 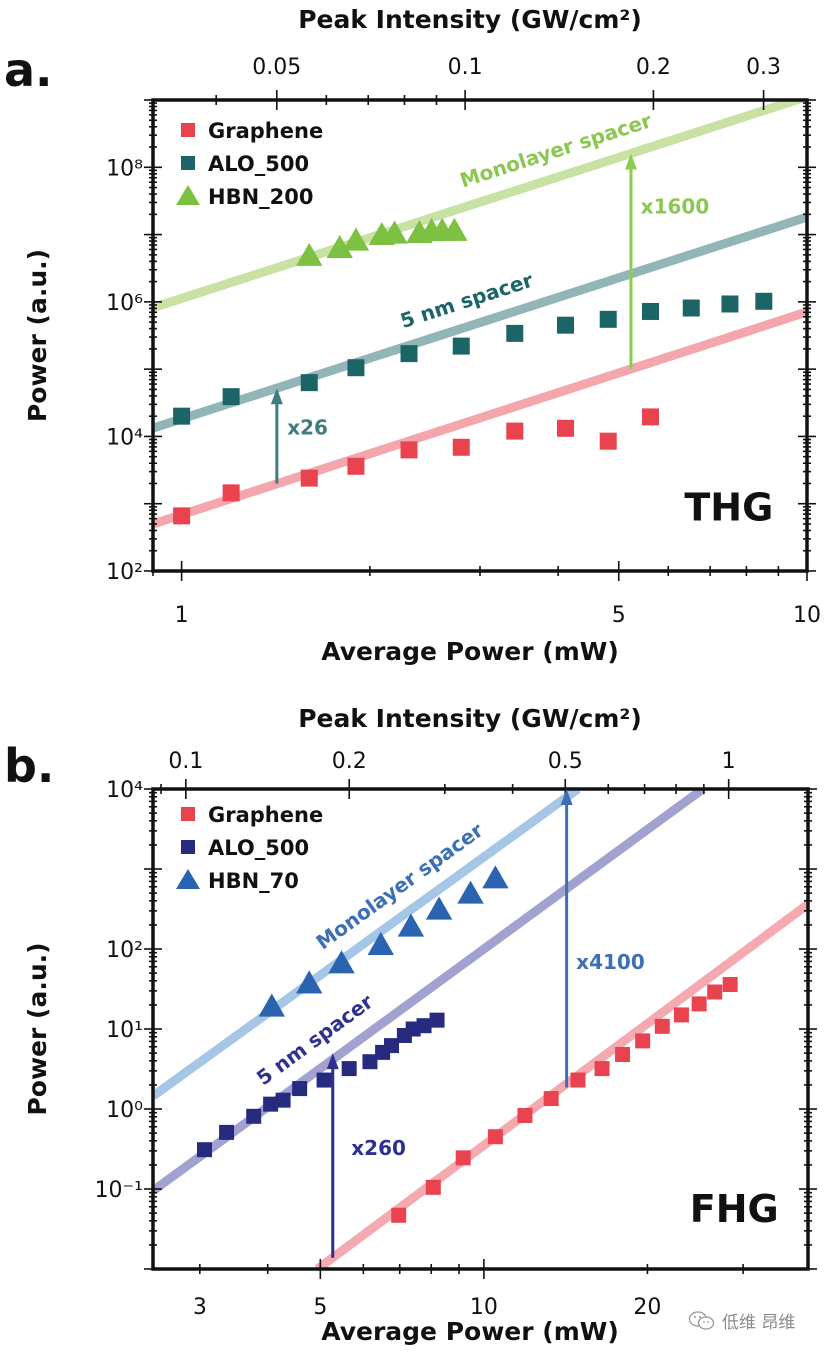 What do you see at coordinates (610, 962) in the screenshot?
I see `annotation-label: x4100` at bounding box center [610, 962].